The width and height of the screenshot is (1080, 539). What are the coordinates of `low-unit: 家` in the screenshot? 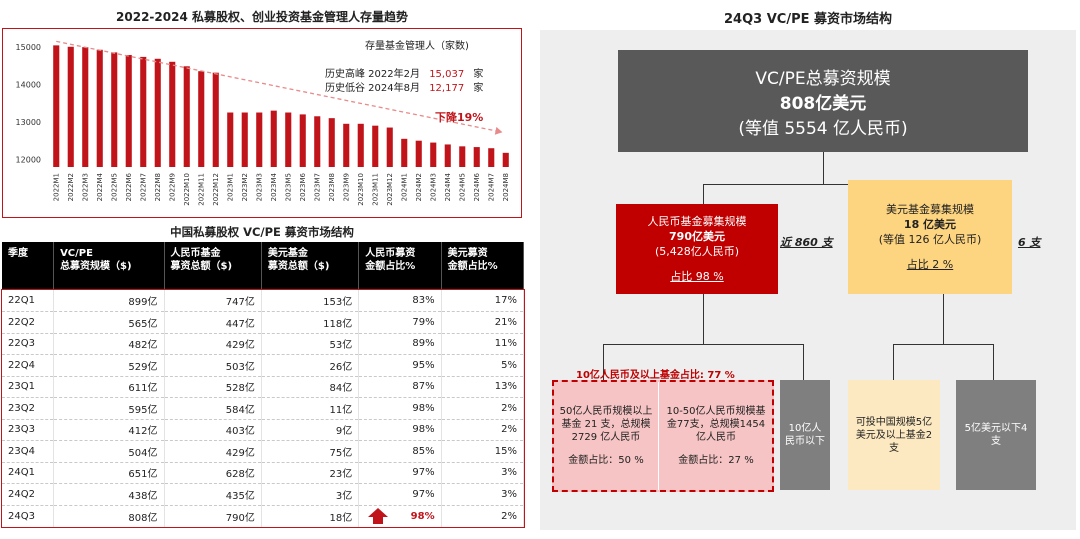 It's located at (478, 88).